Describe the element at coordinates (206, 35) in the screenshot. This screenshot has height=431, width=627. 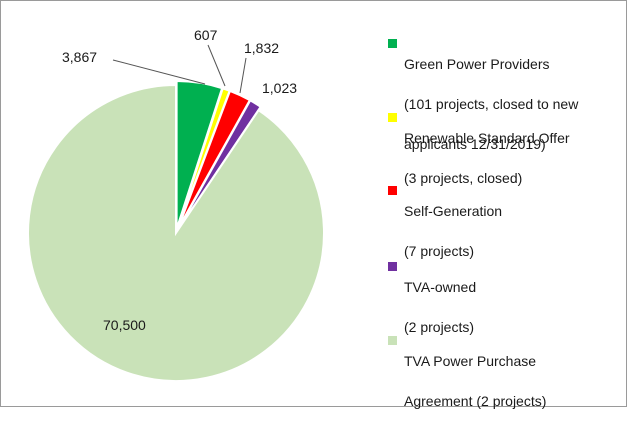
I see `data-label: 607` at that location.